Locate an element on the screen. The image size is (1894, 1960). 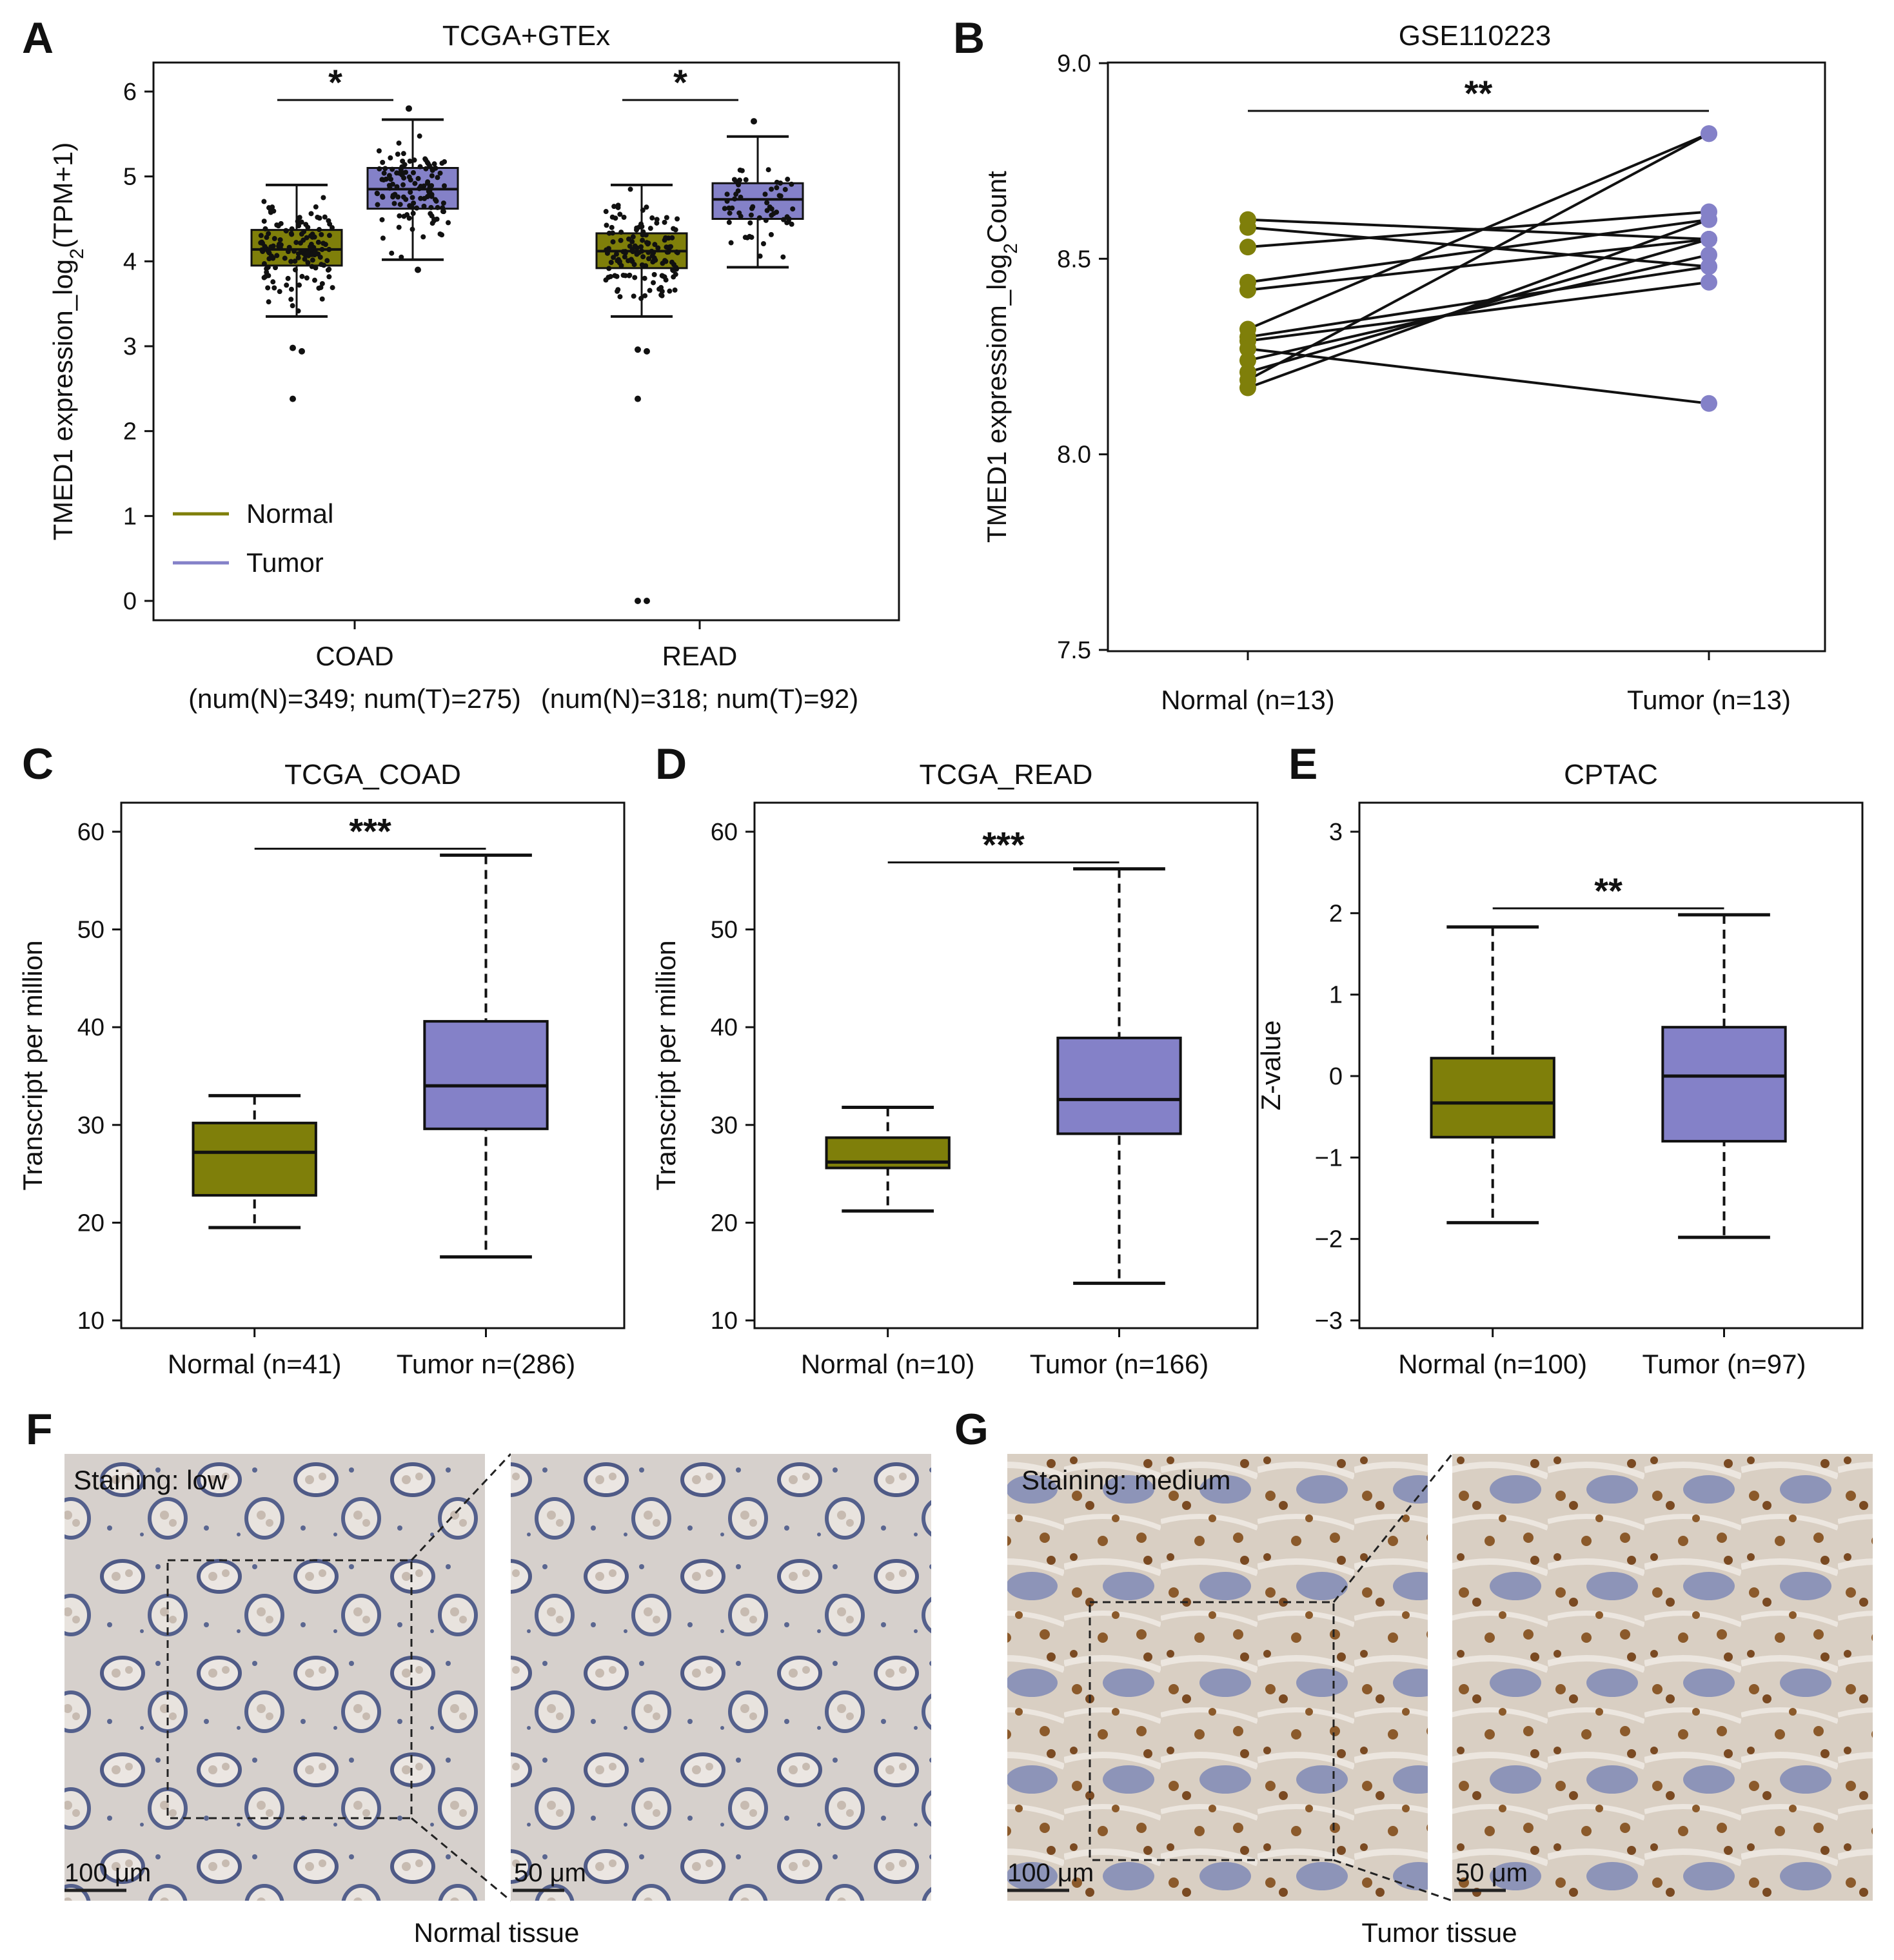
zoom-connector-line is located at coordinates (461, 1507).